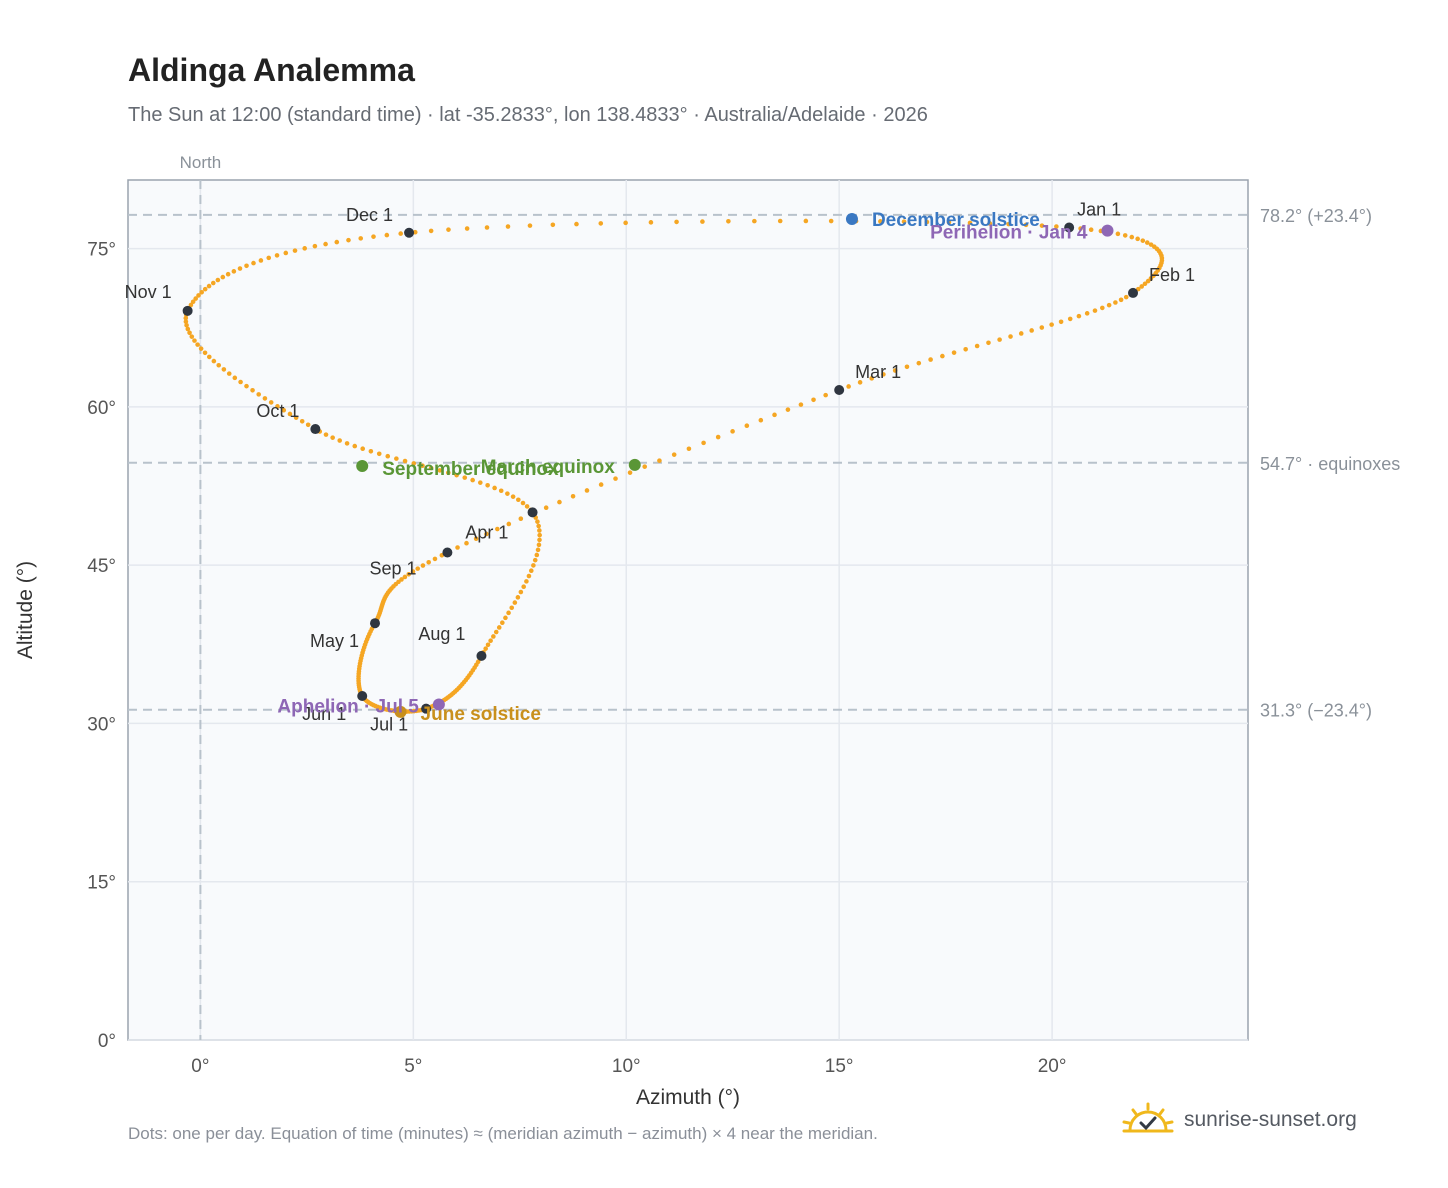  Describe the element at coordinates (1316, 711) in the screenshot. I see `reference-line-label: 31.3° (−23.4°)` at that location.